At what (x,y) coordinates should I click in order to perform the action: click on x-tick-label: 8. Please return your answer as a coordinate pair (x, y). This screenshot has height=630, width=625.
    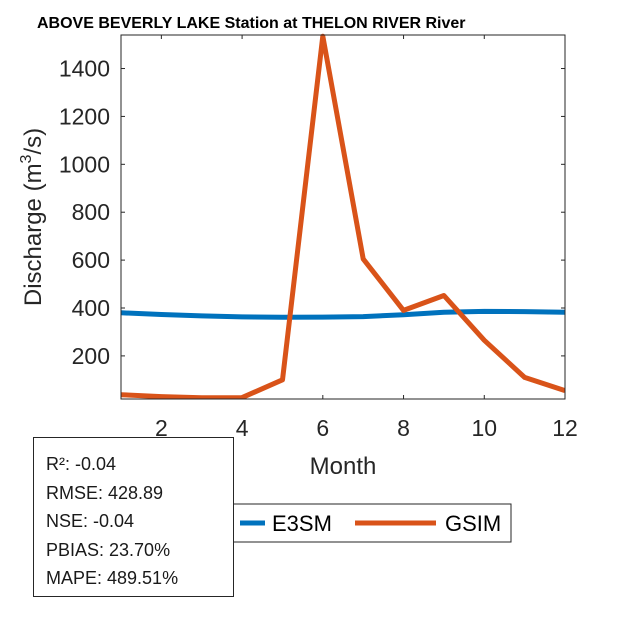
    Looking at the image, I should click on (403, 428).